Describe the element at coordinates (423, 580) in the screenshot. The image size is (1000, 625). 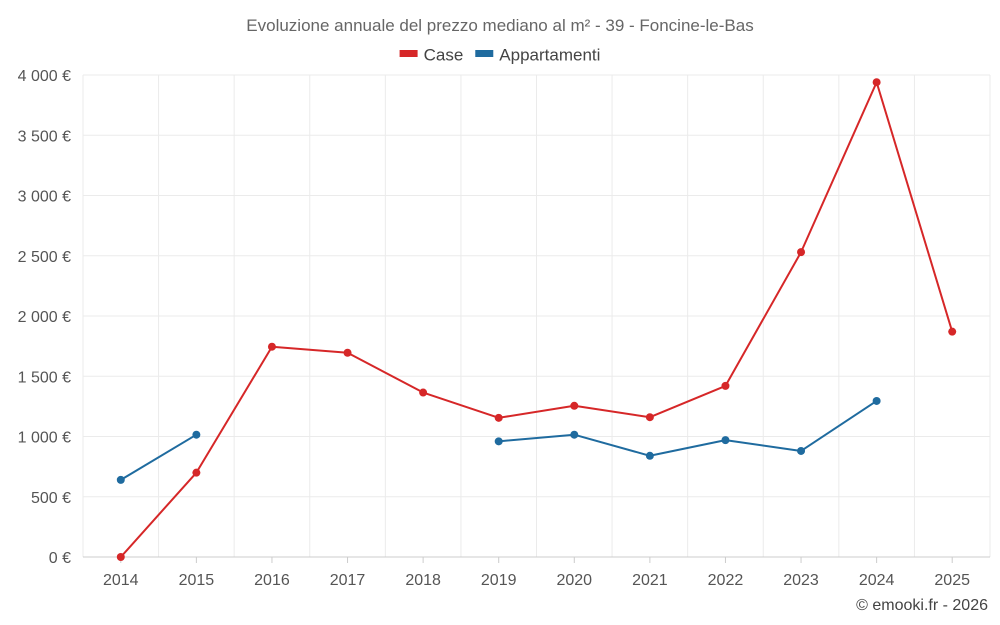
I see `x-tick-label: 2018` at that location.